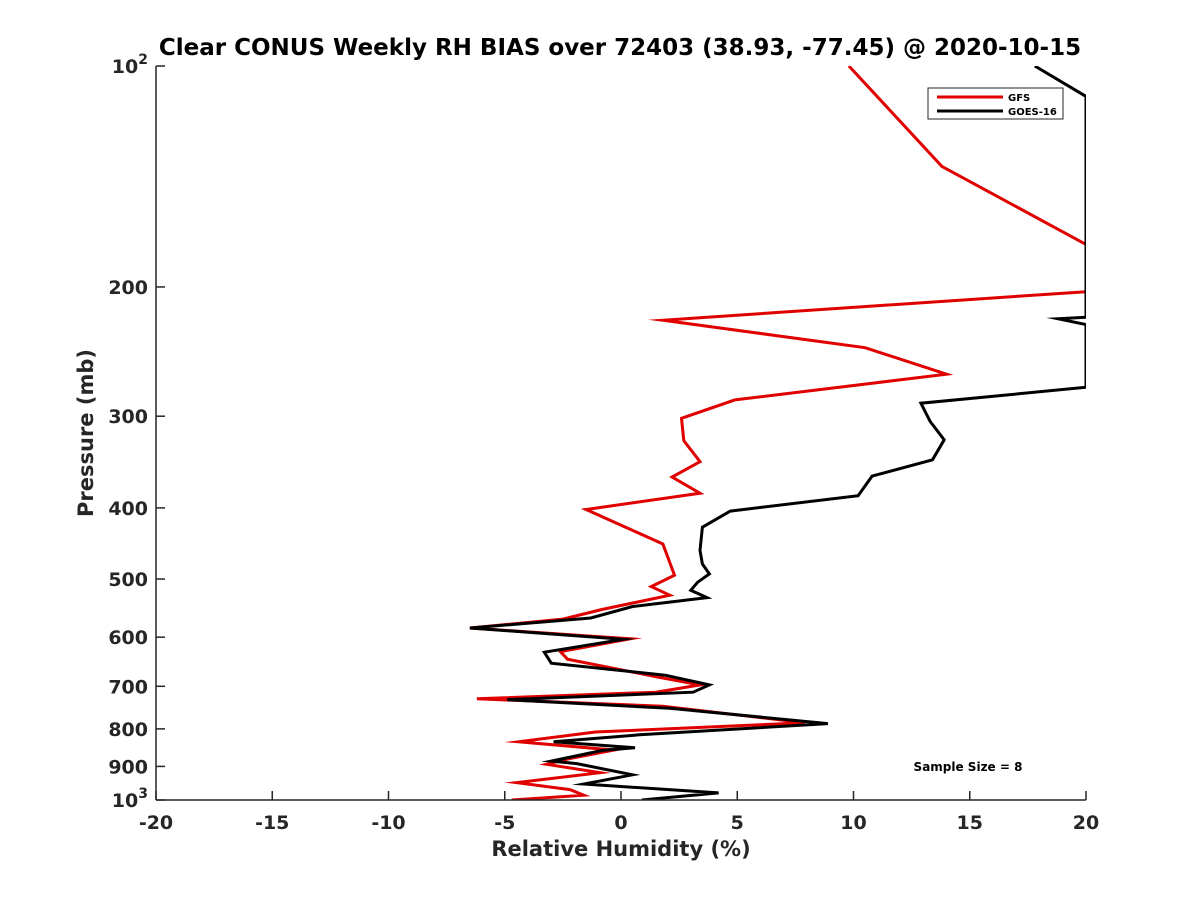  What do you see at coordinates (128, 509) in the screenshot?
I see `y-tick-label: 400` at bounding box center [128, 509].